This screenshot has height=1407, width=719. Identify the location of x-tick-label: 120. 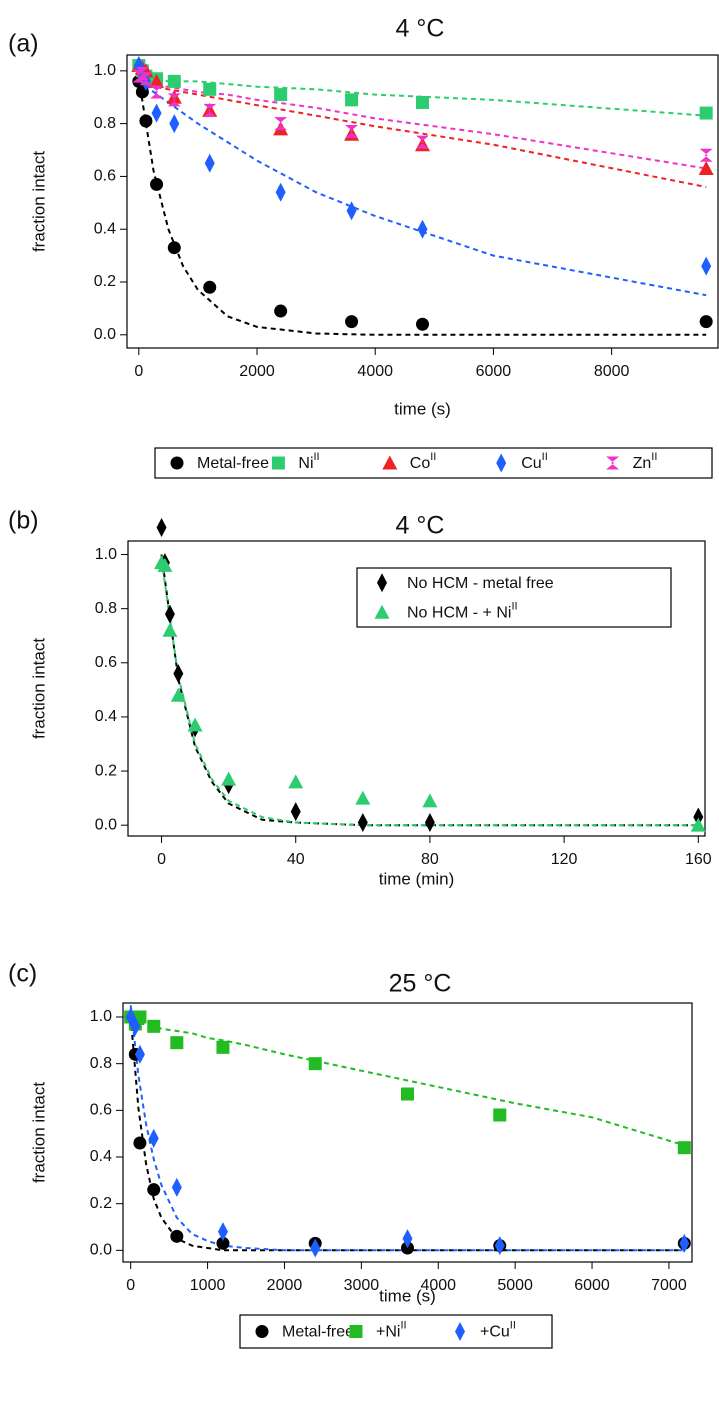
(564, 859).